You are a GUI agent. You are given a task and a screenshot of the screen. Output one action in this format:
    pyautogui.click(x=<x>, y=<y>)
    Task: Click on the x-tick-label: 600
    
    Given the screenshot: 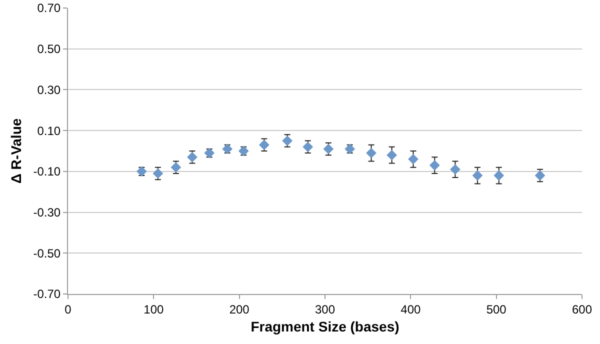 What is the action you would take?
    pyautogui.click(x=582, y=309)
    